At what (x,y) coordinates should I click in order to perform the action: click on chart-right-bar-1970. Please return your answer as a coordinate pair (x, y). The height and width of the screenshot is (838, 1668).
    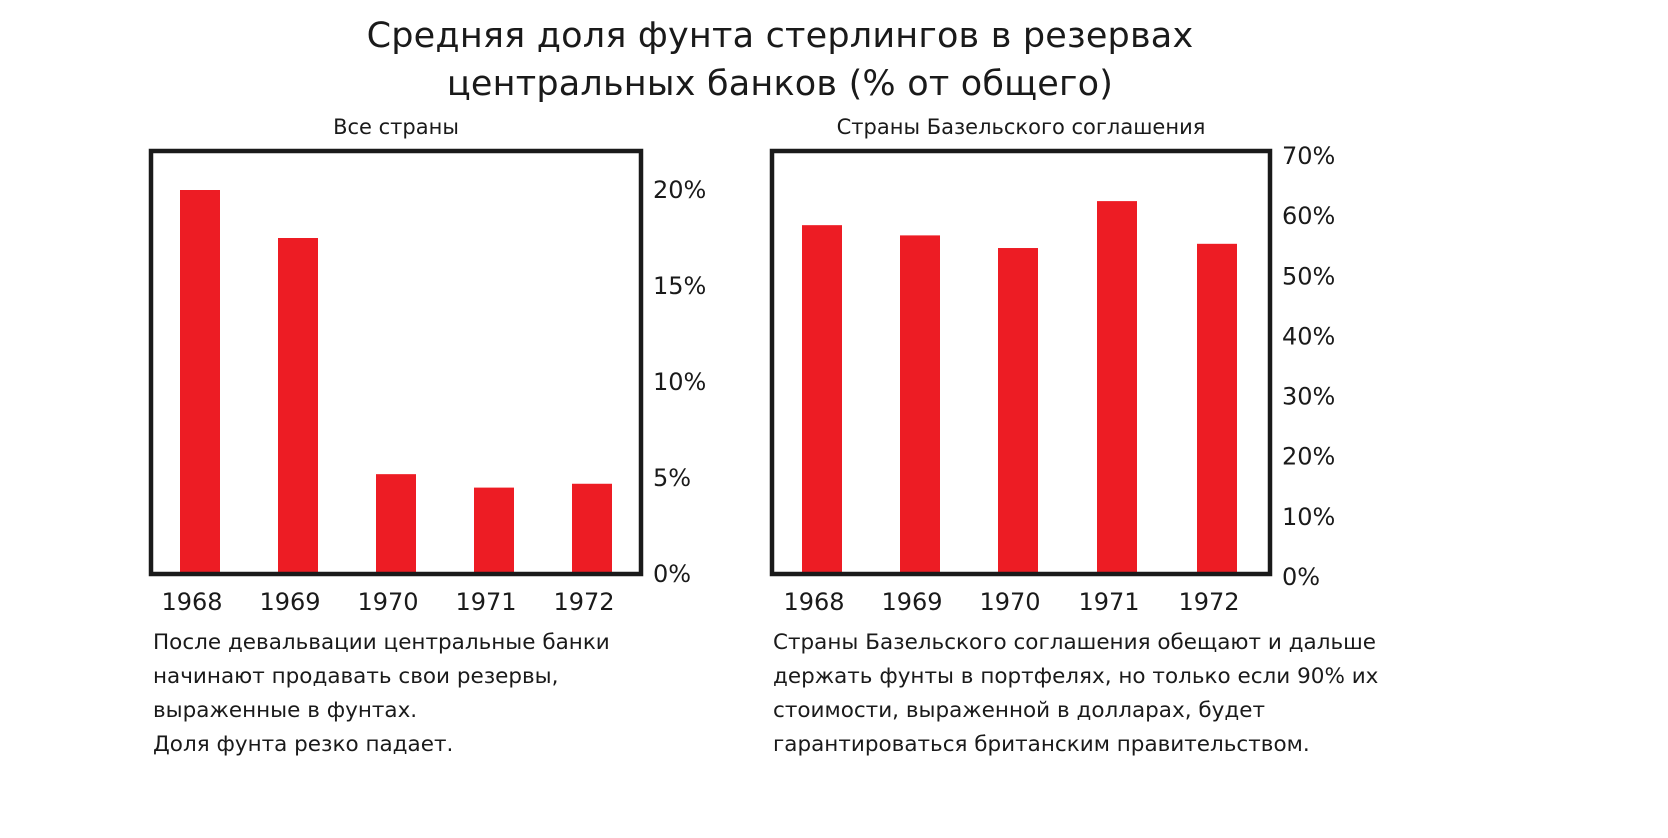
    Looking at the image, I should click on (1018, 411).